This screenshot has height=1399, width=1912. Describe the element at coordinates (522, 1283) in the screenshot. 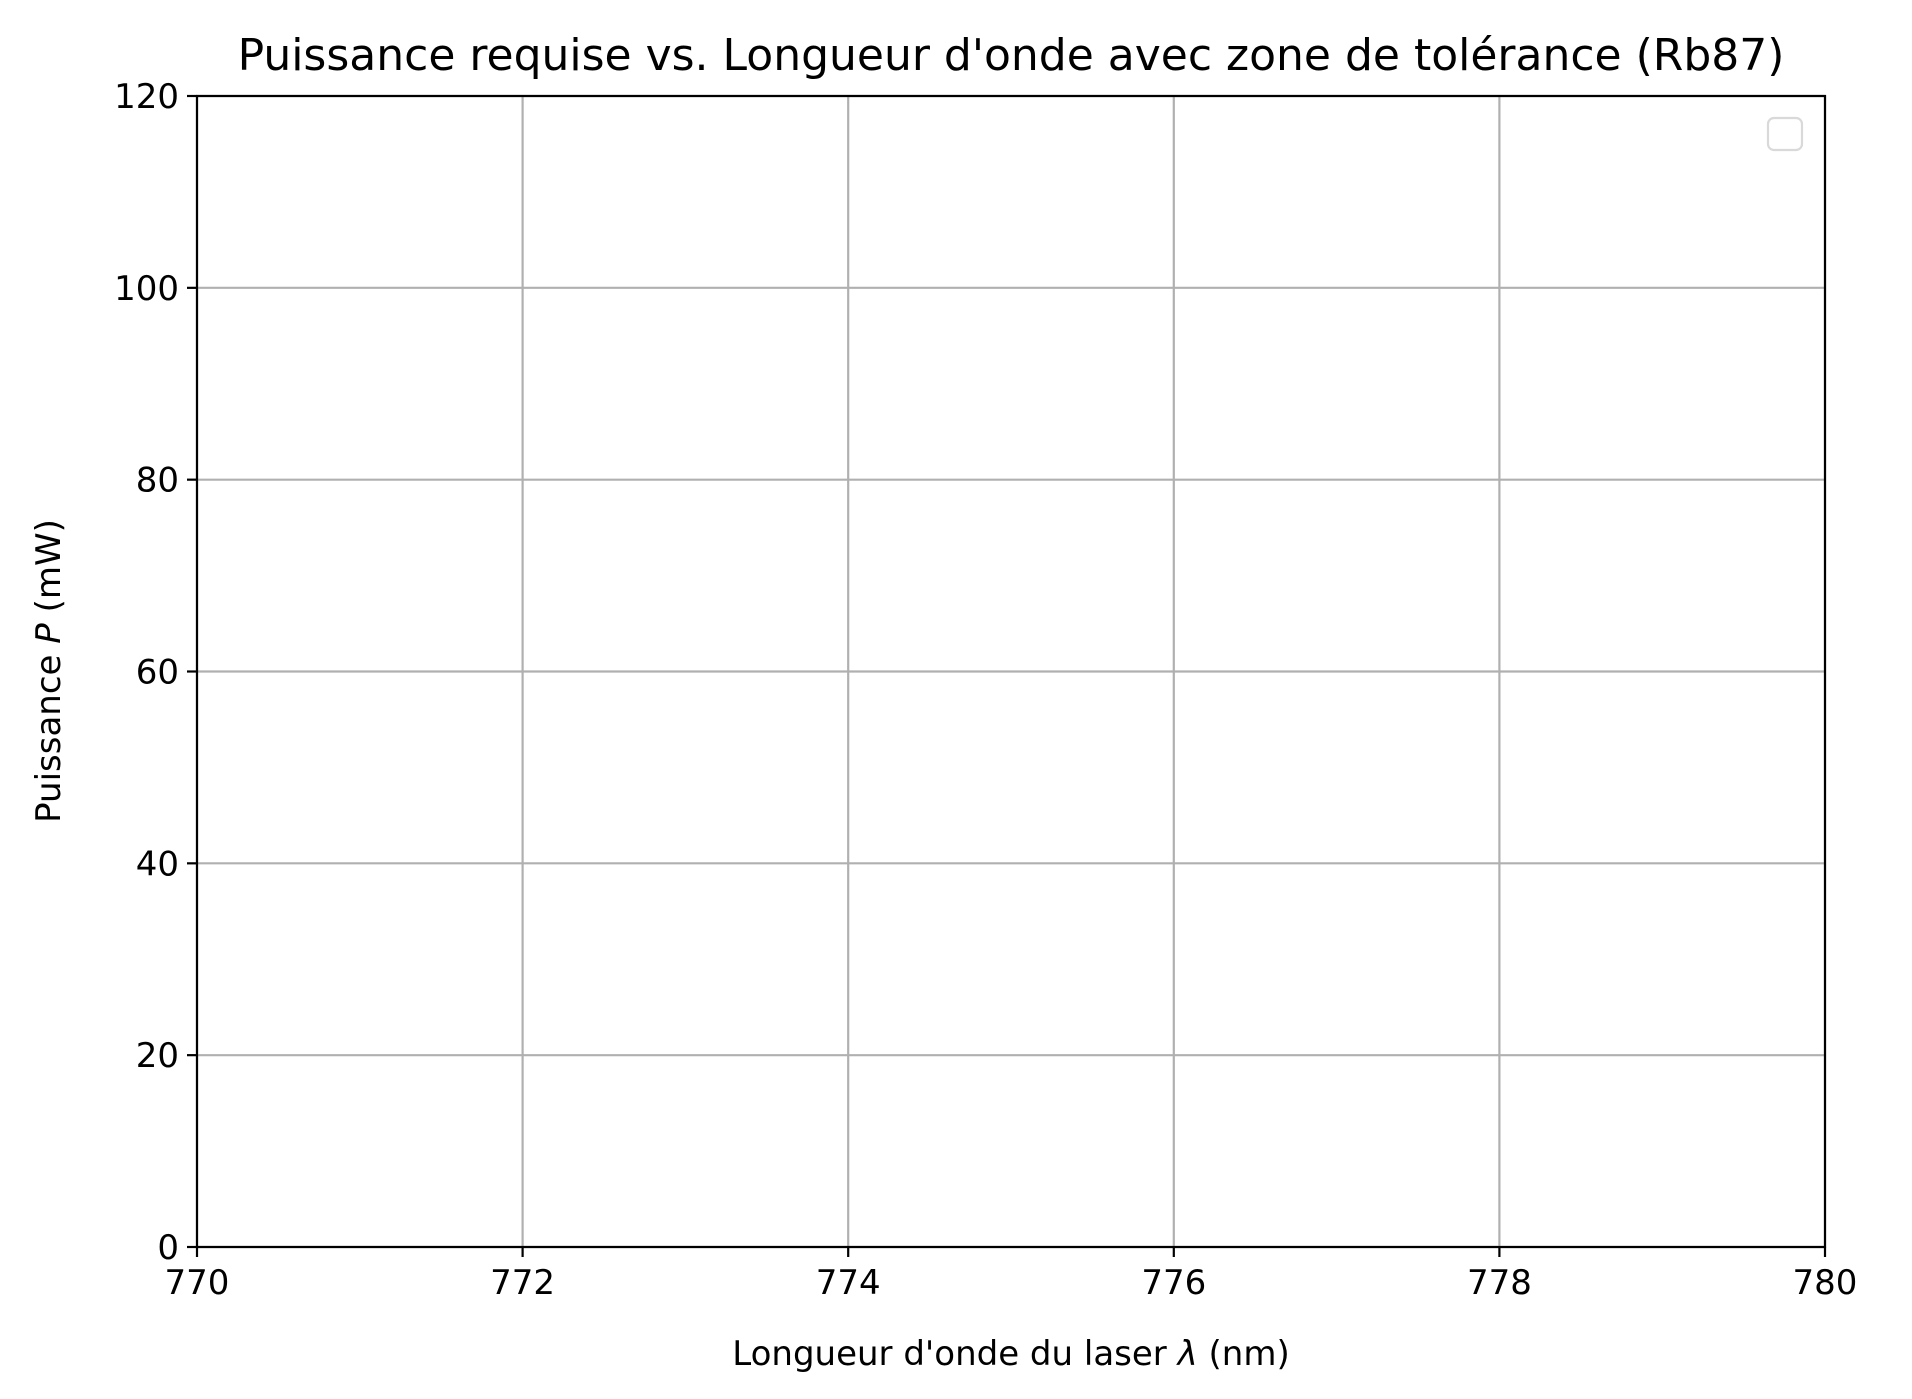

I see `x-tick-label: 772` at that location.